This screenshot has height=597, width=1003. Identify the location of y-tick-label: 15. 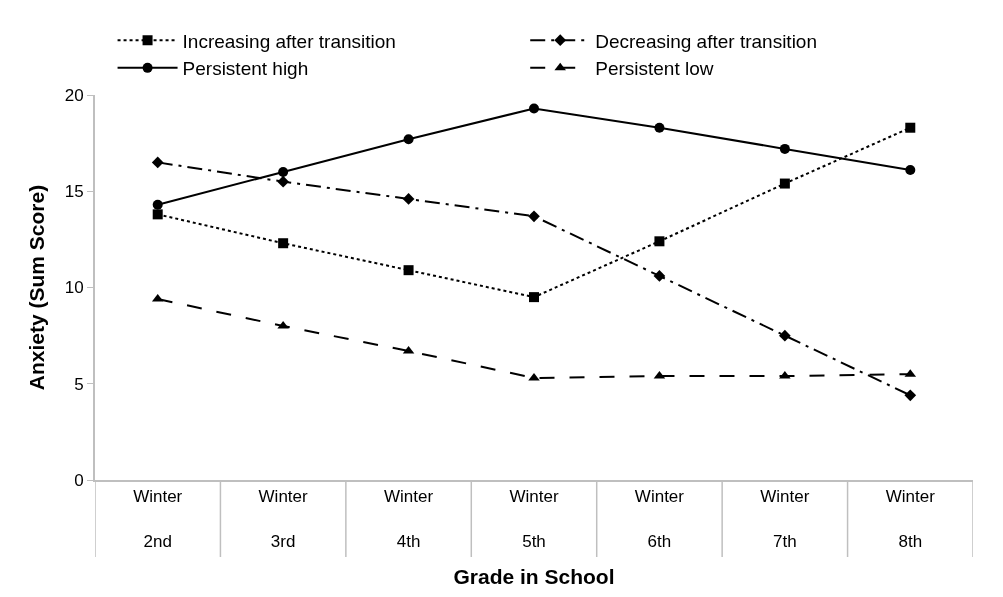
(74, 192).